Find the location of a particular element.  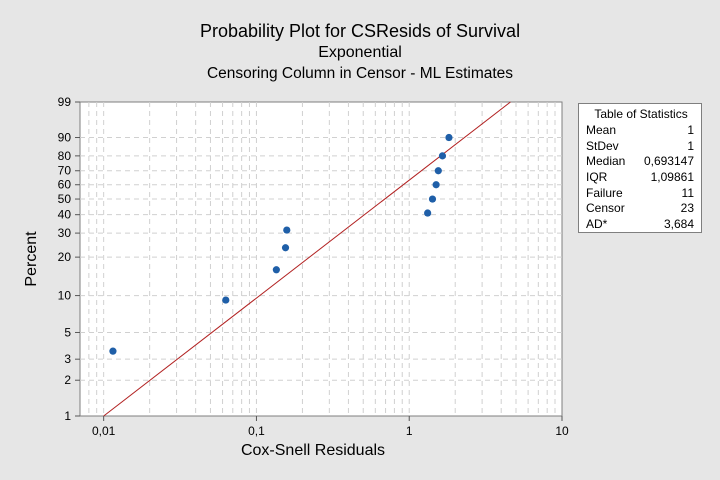

y-tick-label: 70 is located at coordinates (65, 171).